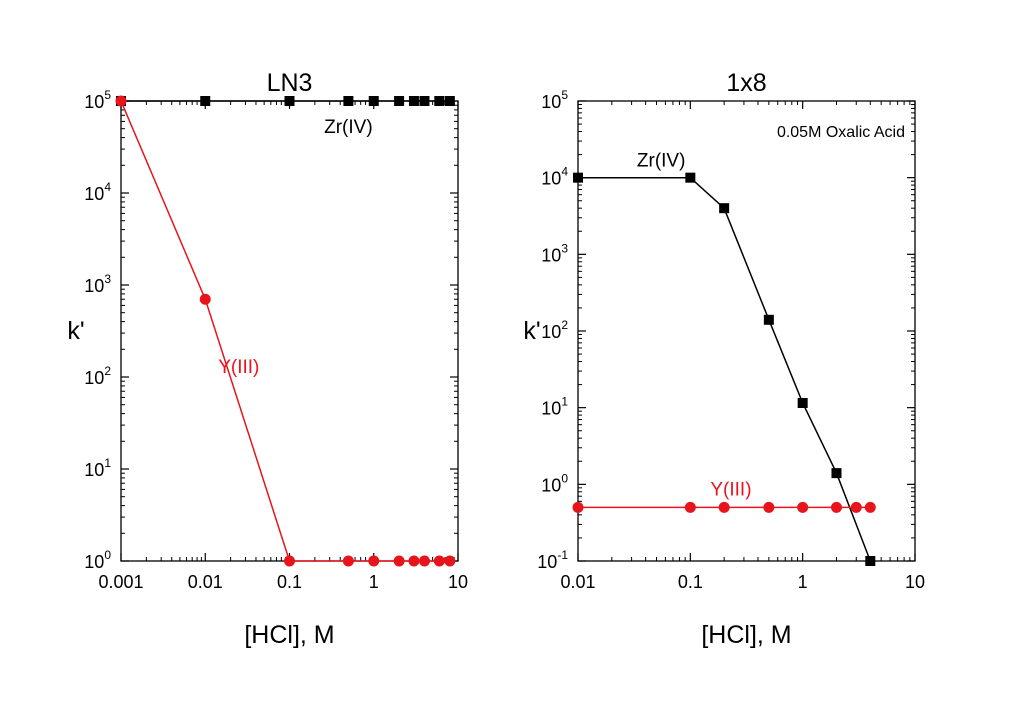  Describe the element at coordinates (120, 582) in the screenshot. I see `x-tick-label: 0.001` at that location.